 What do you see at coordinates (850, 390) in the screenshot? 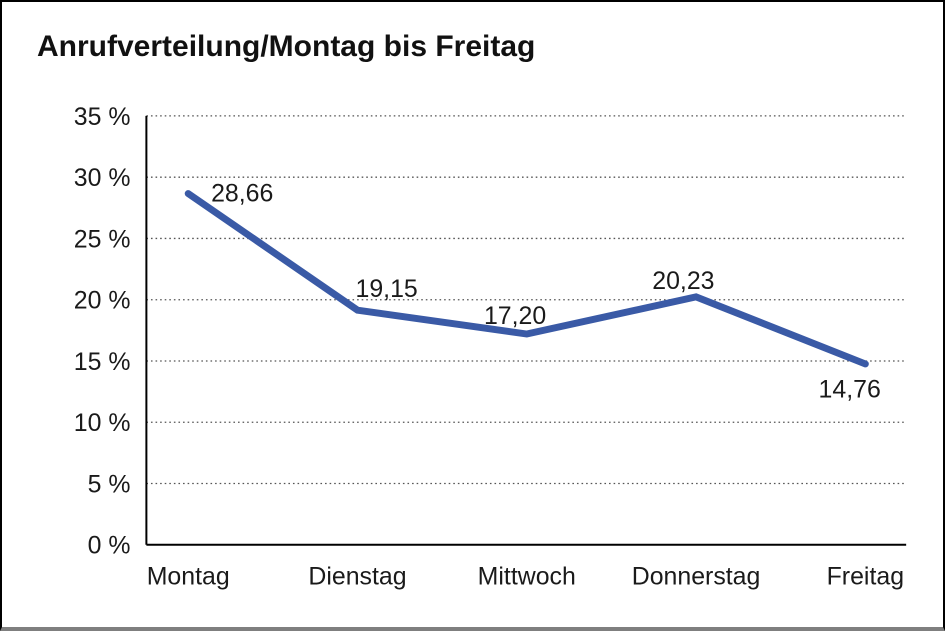
I see `data-point-label: 14,76` at bounding box center [850, 390].